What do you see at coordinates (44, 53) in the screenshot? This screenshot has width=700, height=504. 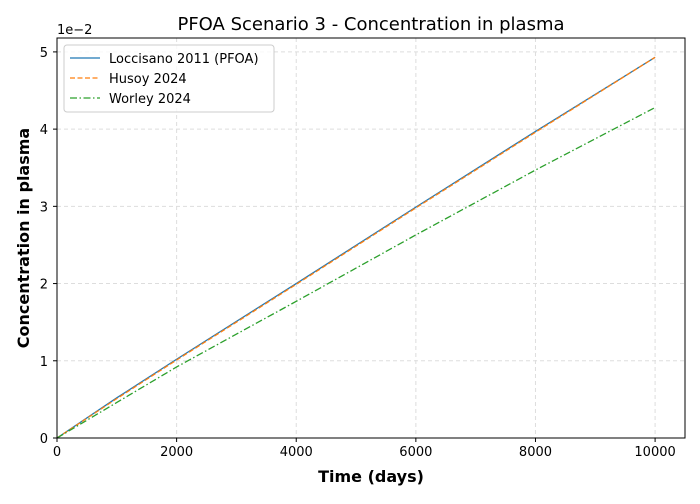 I see `y-tick-label: 5` at bounding box center [44, 53].